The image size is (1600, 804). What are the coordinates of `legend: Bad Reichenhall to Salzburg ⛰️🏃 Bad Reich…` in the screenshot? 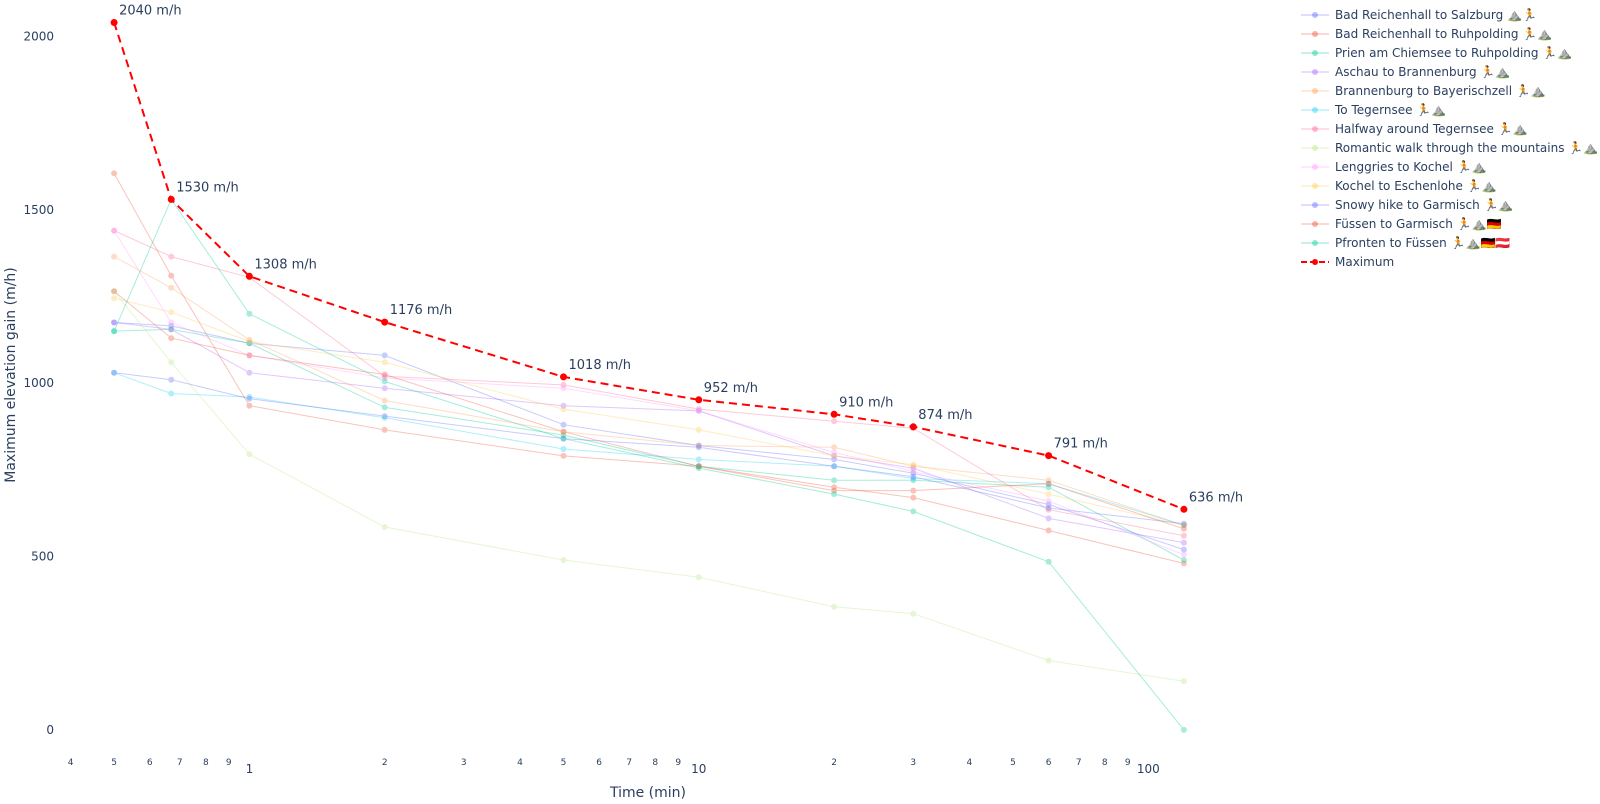 It's located at (1449, 138).